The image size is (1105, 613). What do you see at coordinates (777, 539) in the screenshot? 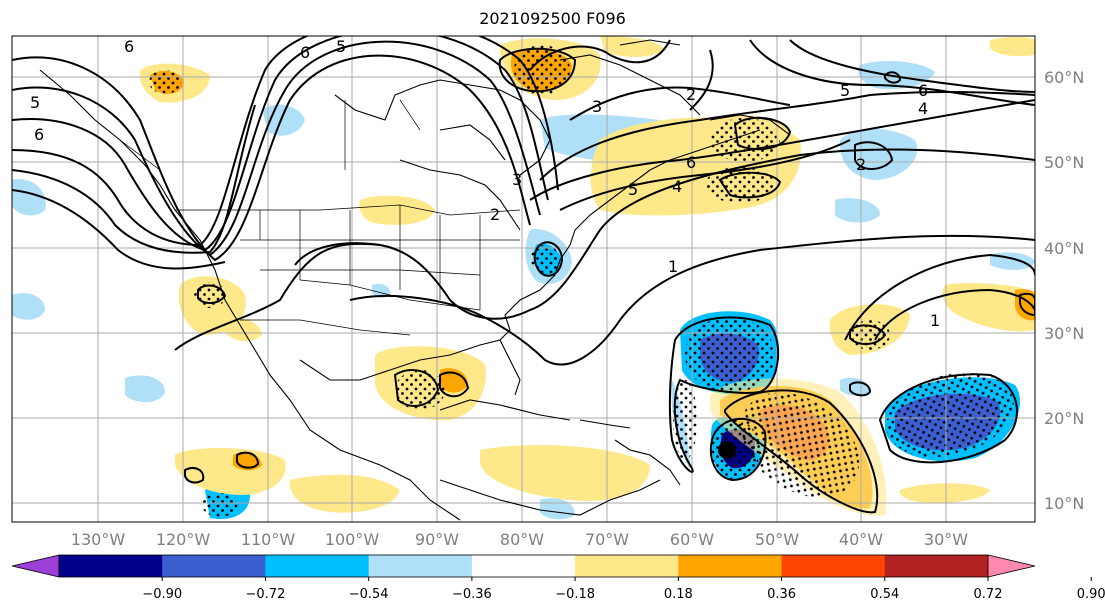
I see `x-tick-label: 50°W` at bounding box center [777, 539].